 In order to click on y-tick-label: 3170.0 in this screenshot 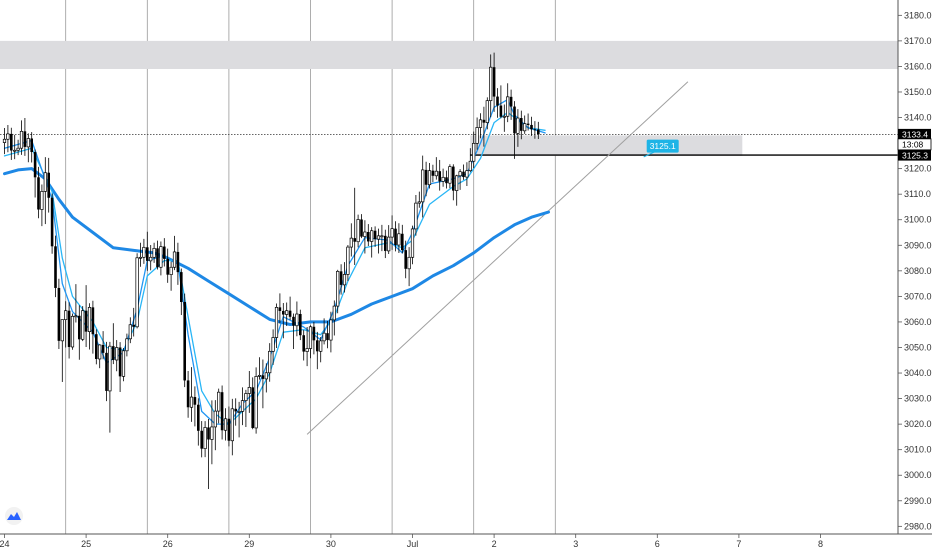, I will do `click(918, 41)`.